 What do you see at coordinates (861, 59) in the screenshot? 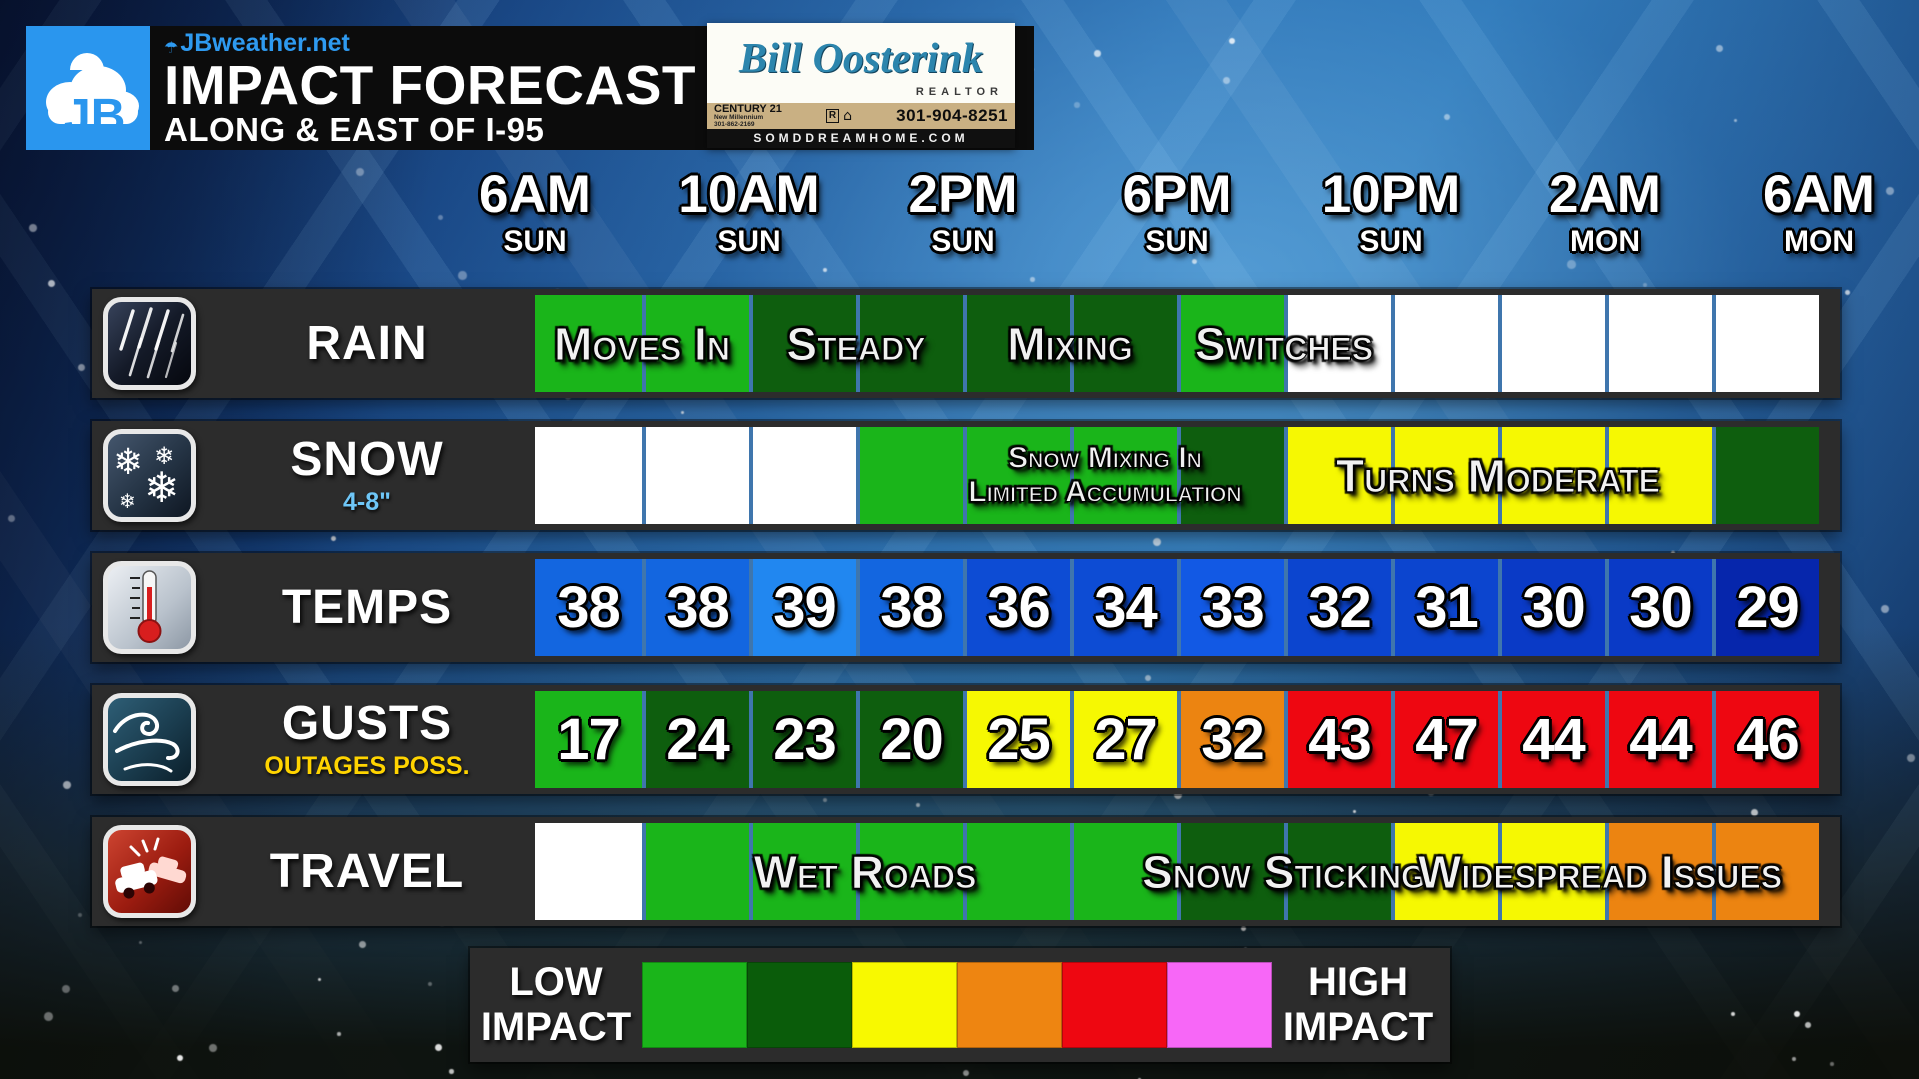
I see `sponsor-name: Bill Oosterink` at bounding box center [861, 59].